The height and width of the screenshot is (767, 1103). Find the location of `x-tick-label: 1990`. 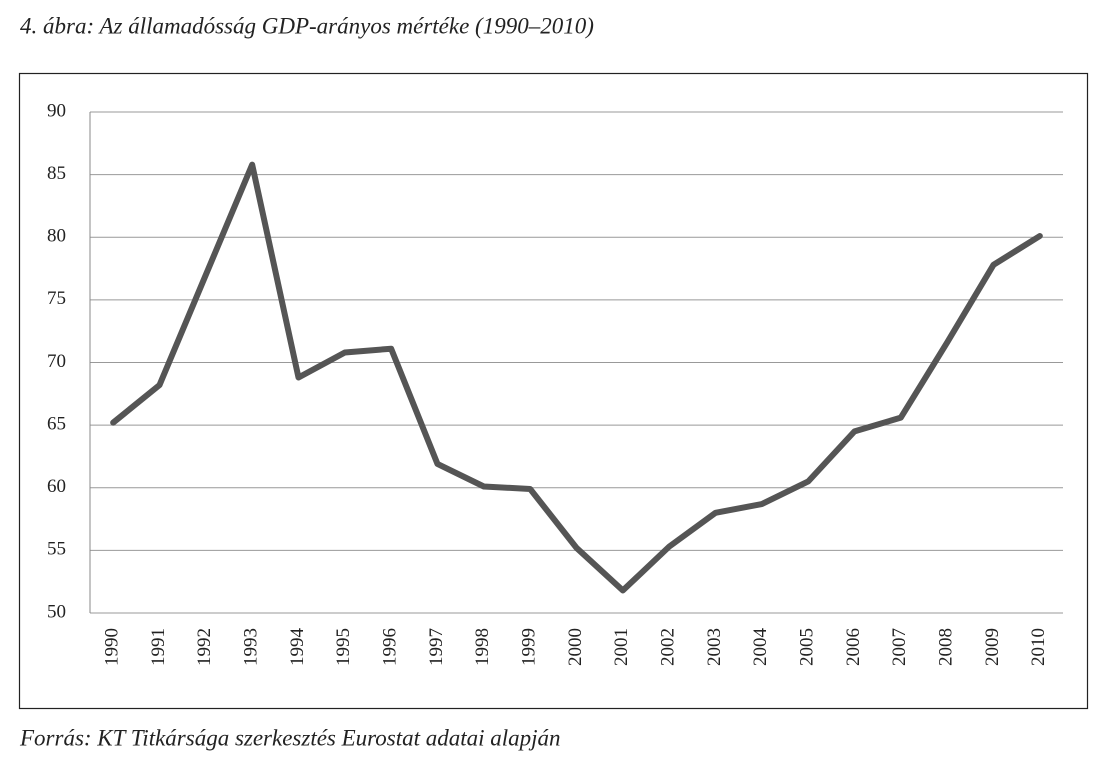

x-tick-label: 1990 is located at coordinates (112, 647).